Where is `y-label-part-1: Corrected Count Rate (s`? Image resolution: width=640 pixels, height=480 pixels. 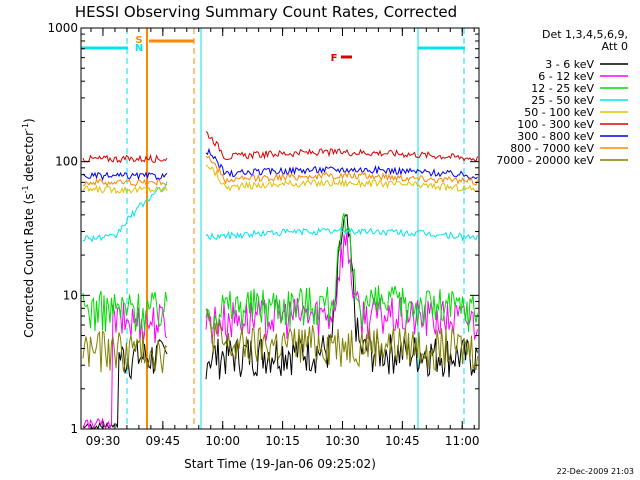
y-label-part-1: Corrected Count Rate (s is located at coordinates (29, 265).